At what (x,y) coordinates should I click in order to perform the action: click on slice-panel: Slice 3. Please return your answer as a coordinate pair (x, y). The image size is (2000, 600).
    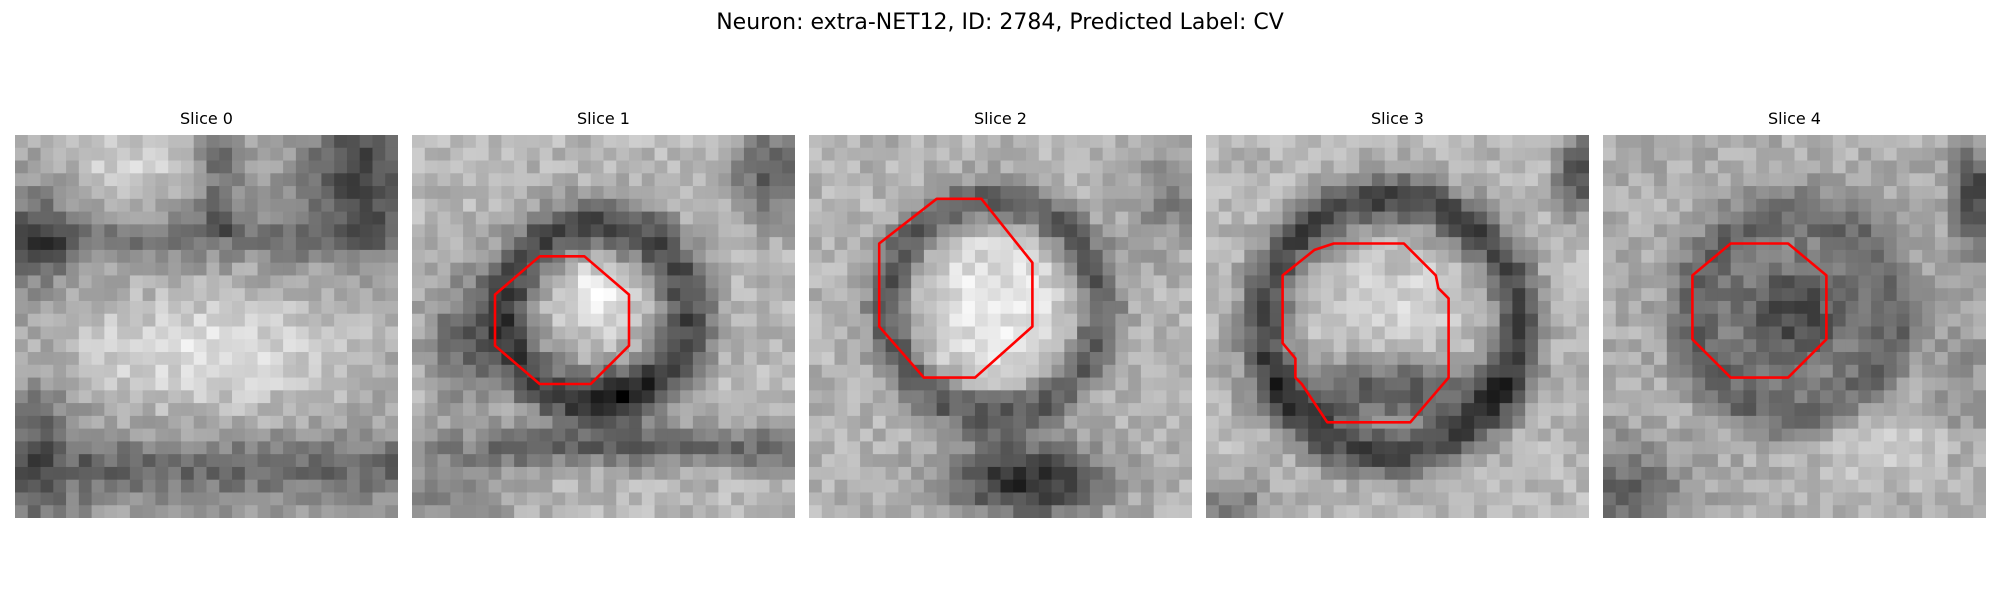
    Looking at the image, I should click on (1397, 313).